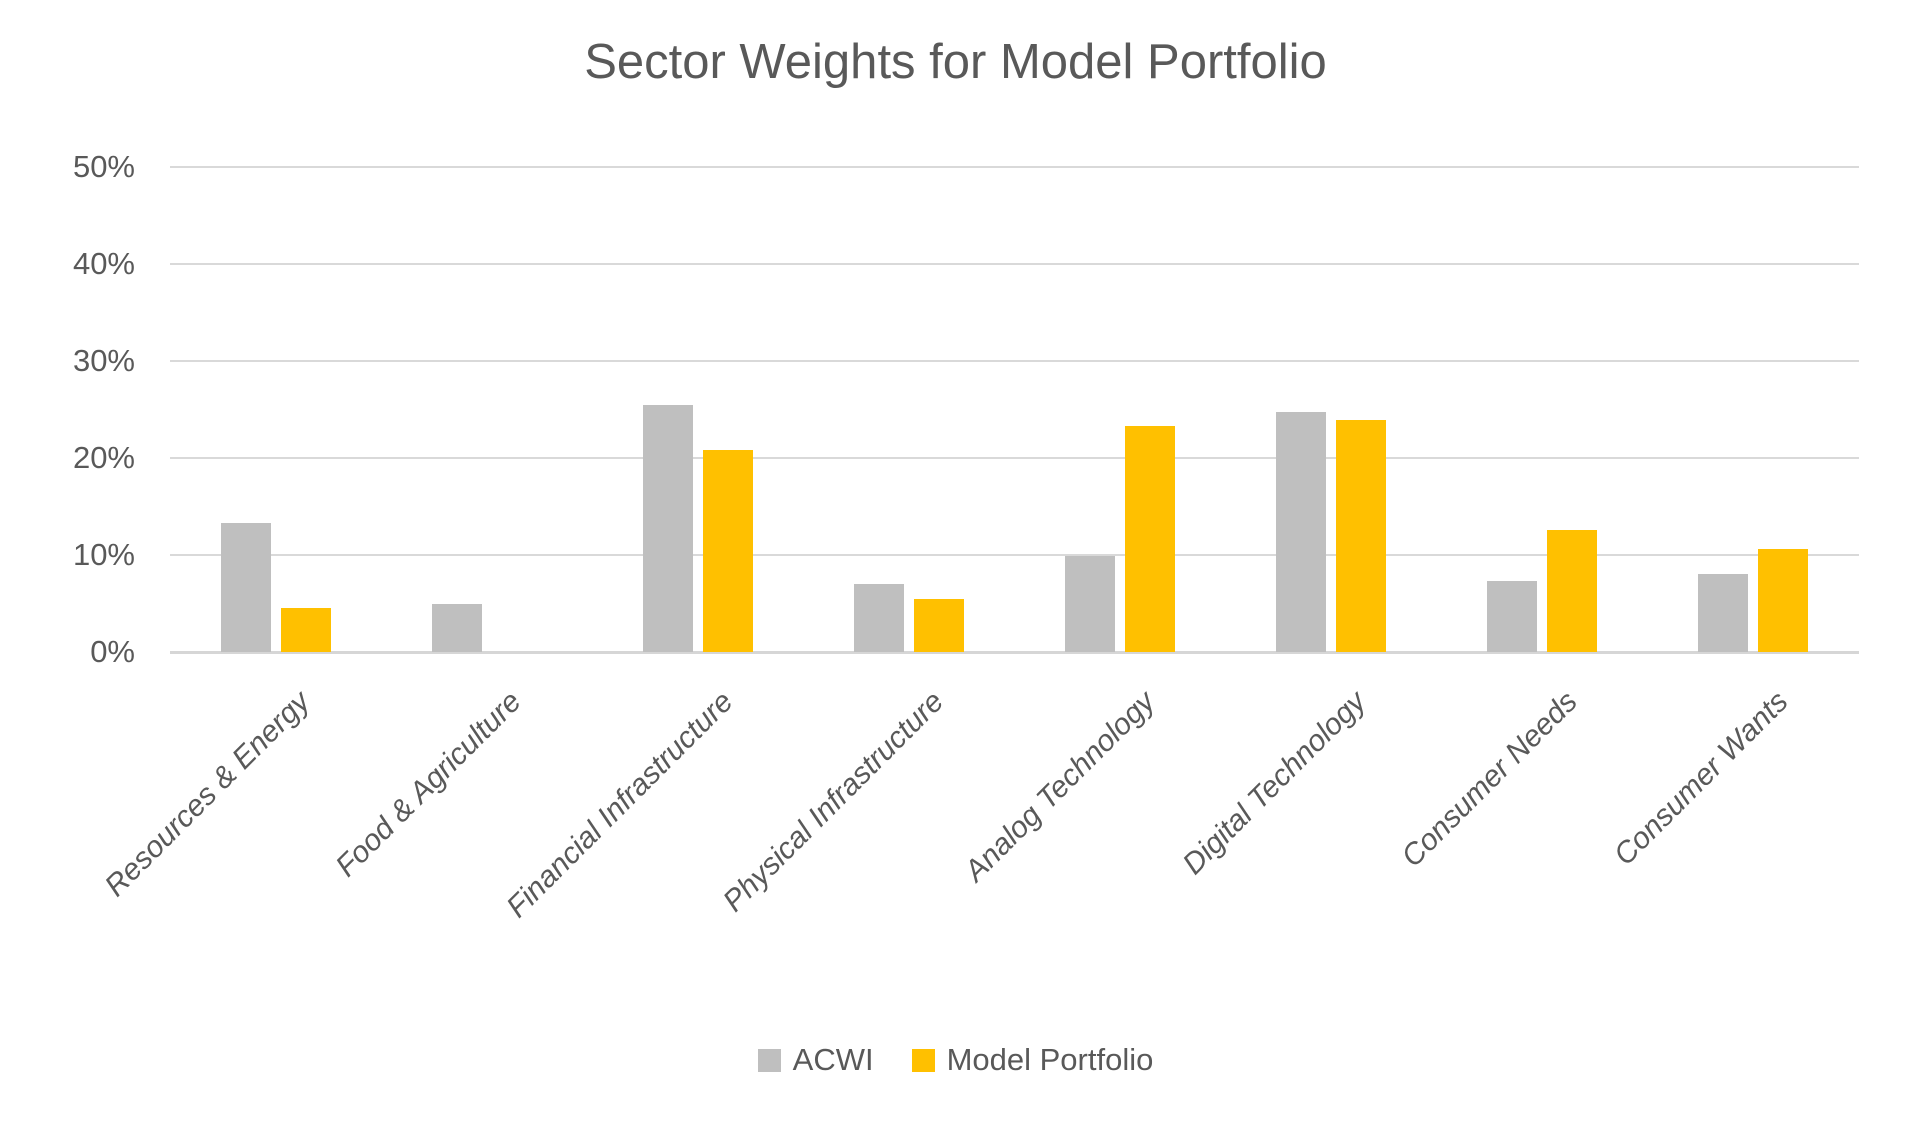 Image resolution: width=1911 pixels, height=1125 pixels. Describe the element at coordinates (1150, 538) in the screenshot. I see `bar-model-portfolio-analog-technology` at that location.